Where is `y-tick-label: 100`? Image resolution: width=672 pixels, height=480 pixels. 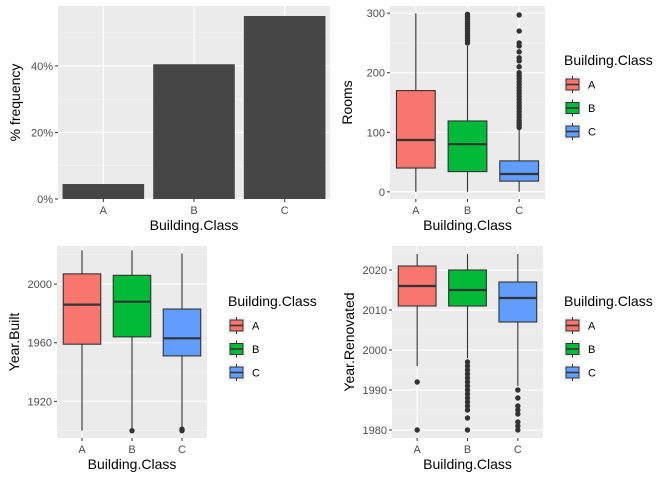 y-tick-label: 100 is located at coordinates (376, 133).